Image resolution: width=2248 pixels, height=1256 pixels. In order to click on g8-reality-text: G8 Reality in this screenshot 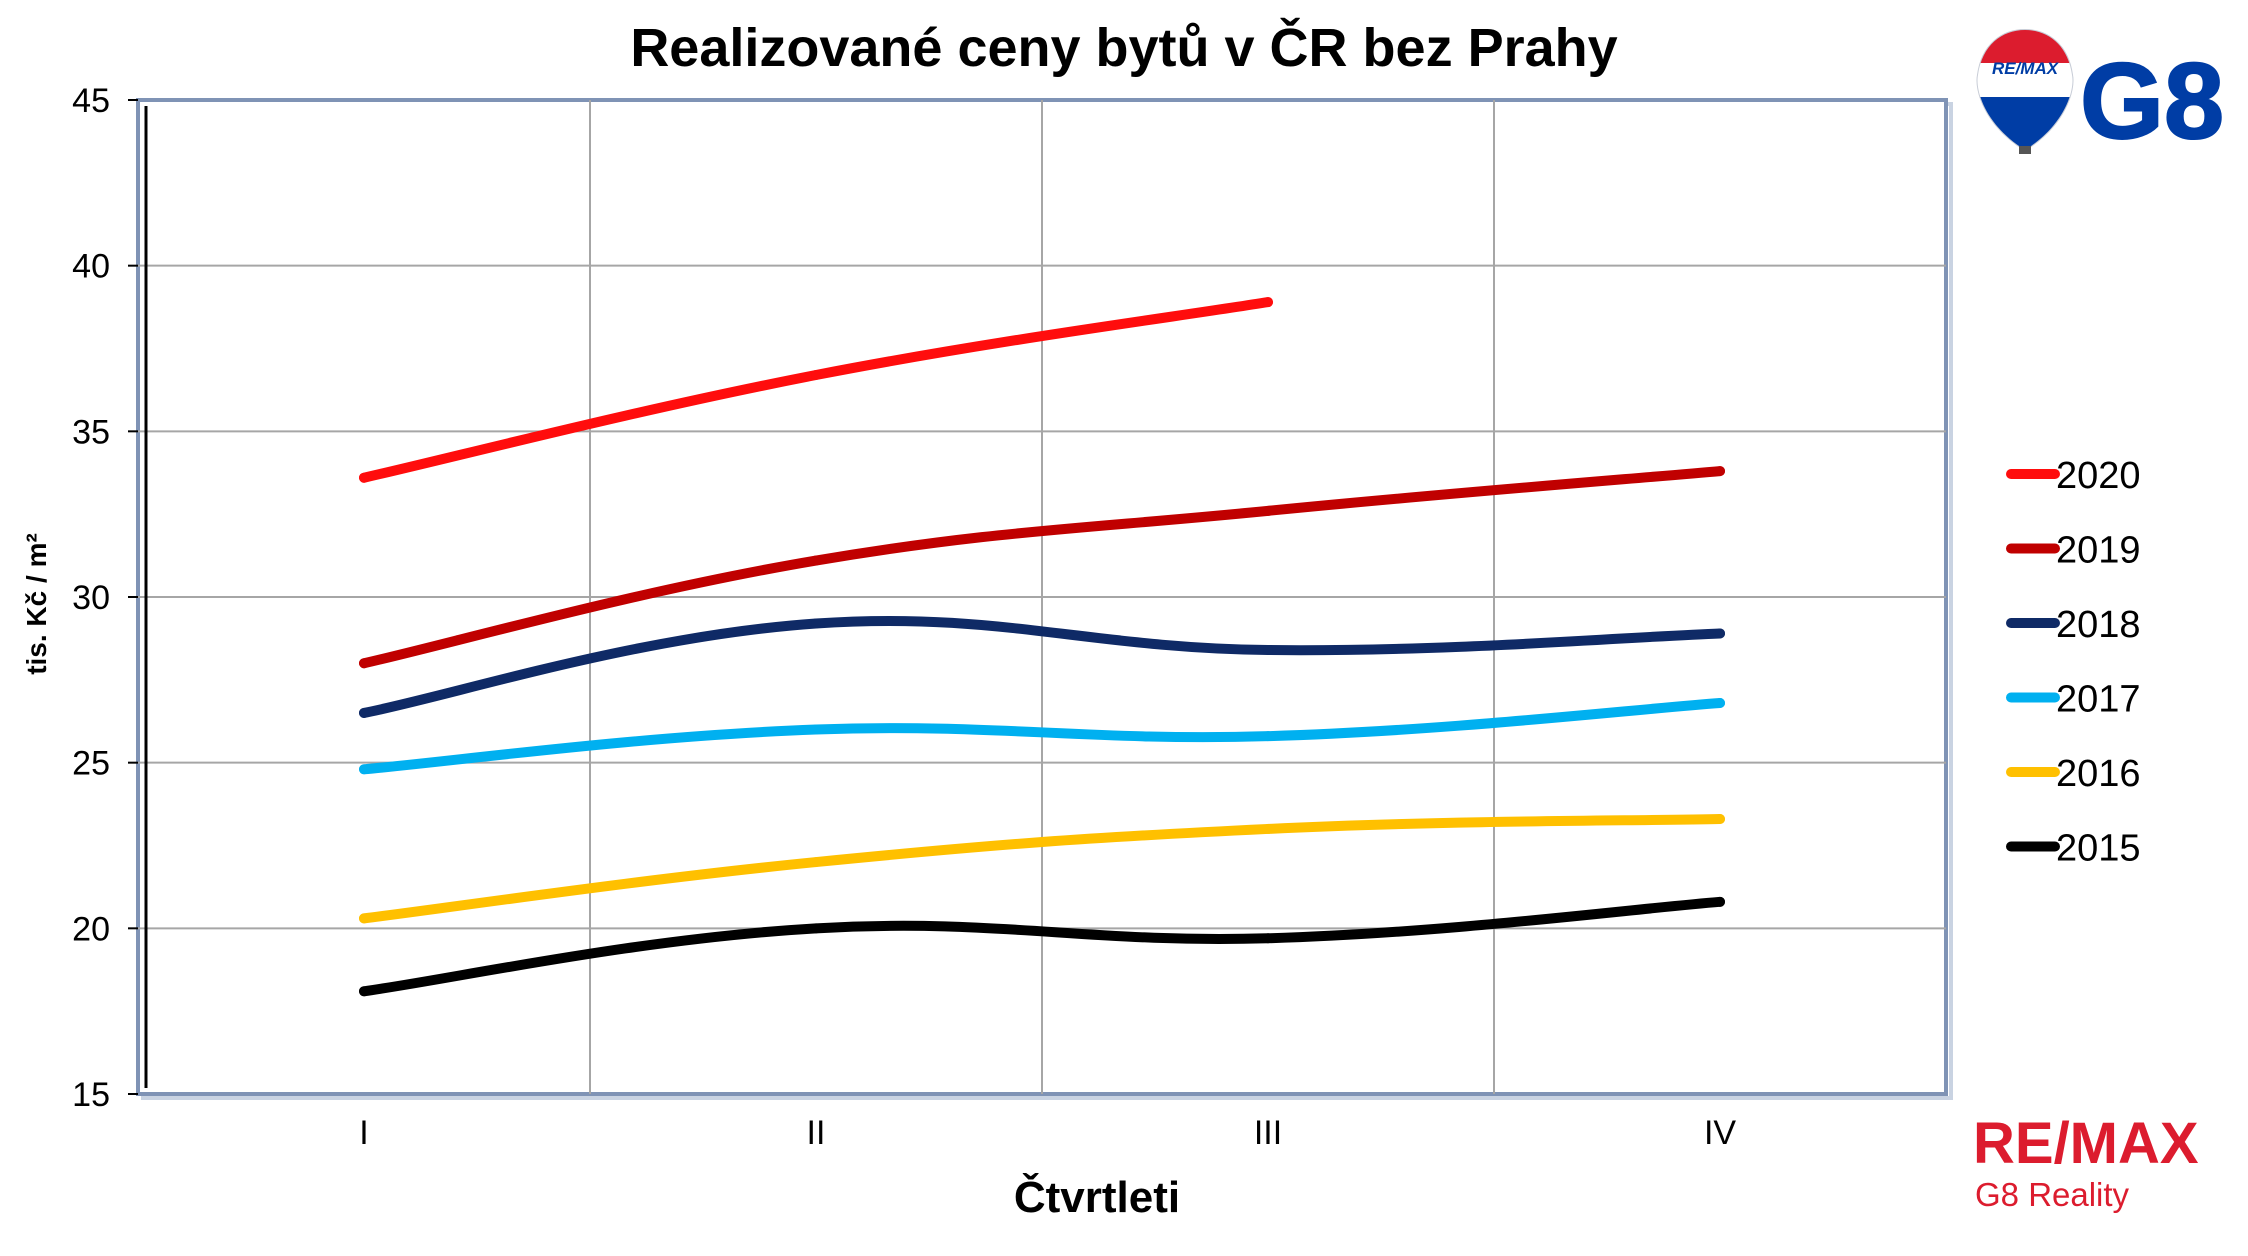, I will do `click(2052, 1194)`.